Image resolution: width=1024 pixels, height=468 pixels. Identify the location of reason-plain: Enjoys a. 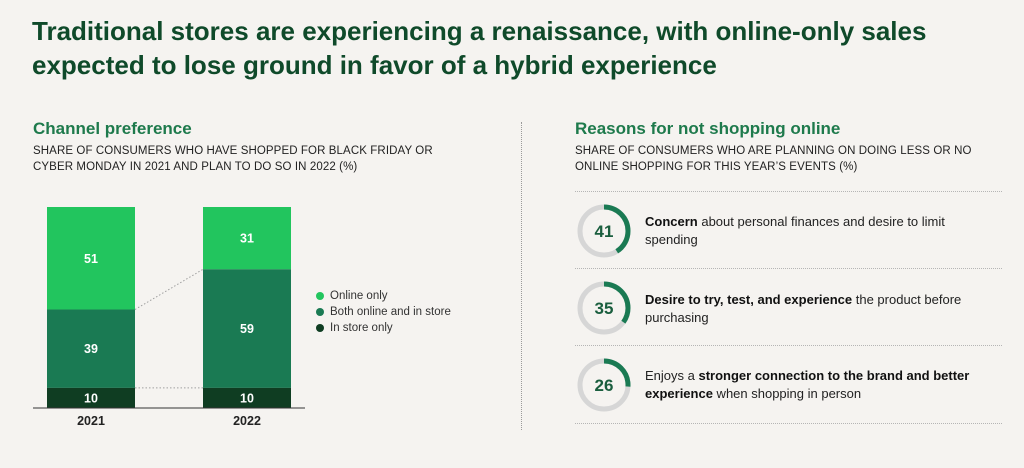
(672, 375).